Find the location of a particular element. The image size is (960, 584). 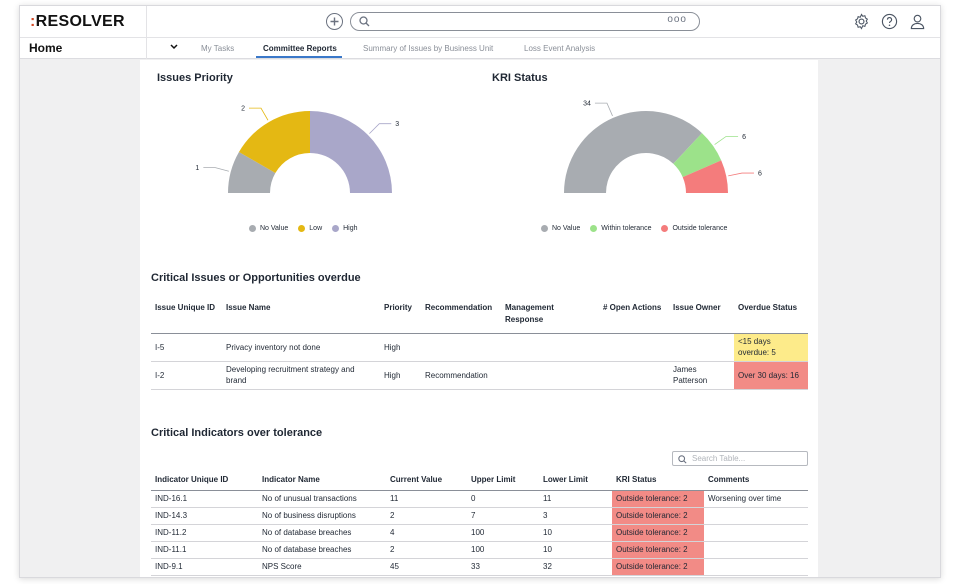

col-header-indicator-id: Indicator Unique ID is located at coordinates (204, 480).